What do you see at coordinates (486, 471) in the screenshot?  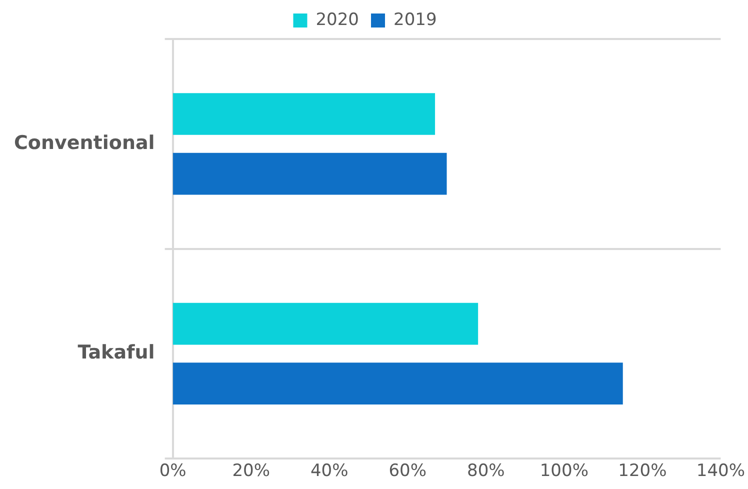 I see `x-tick-label: 80%` at bounding box center [486, 471].